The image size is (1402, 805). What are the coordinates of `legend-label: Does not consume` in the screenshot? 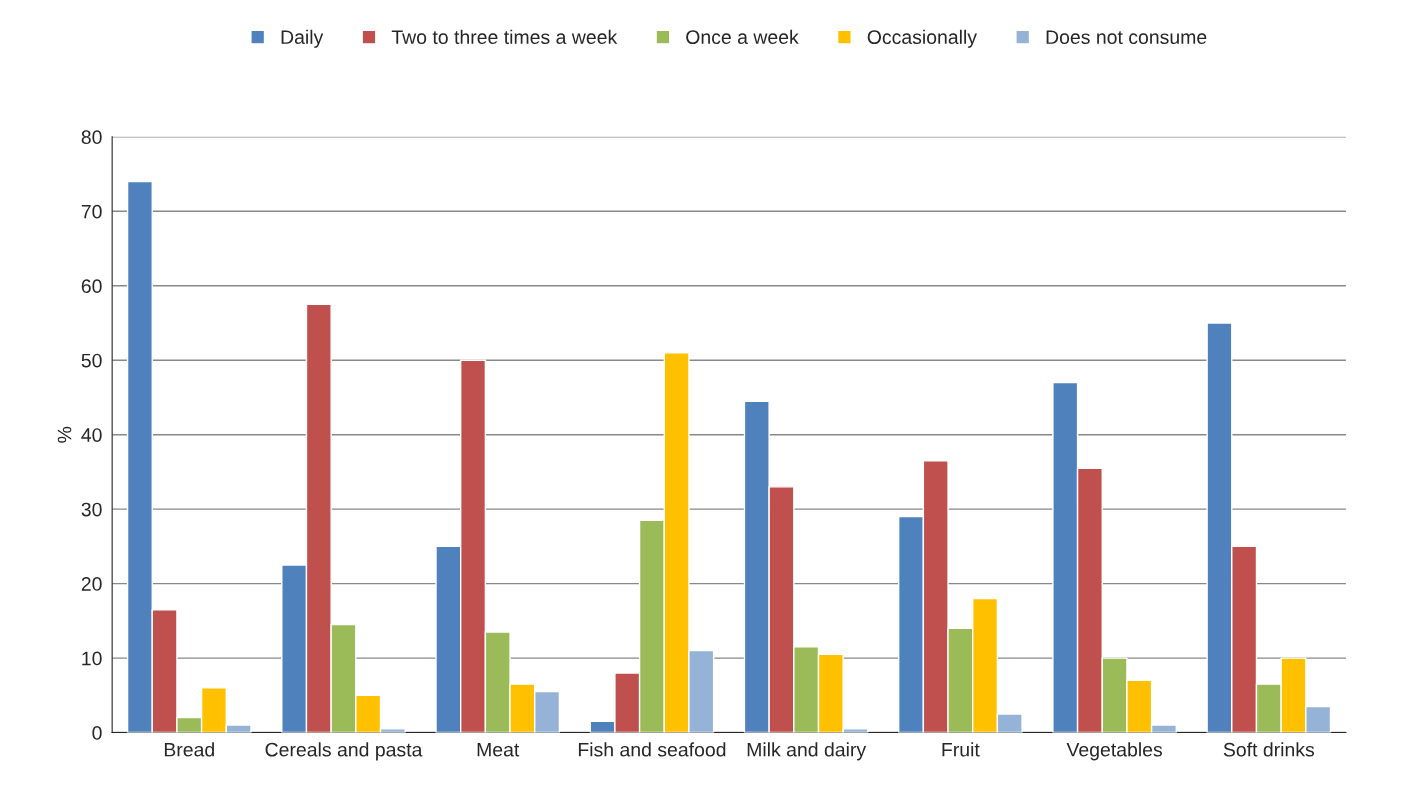 It's located at (1126, 37).